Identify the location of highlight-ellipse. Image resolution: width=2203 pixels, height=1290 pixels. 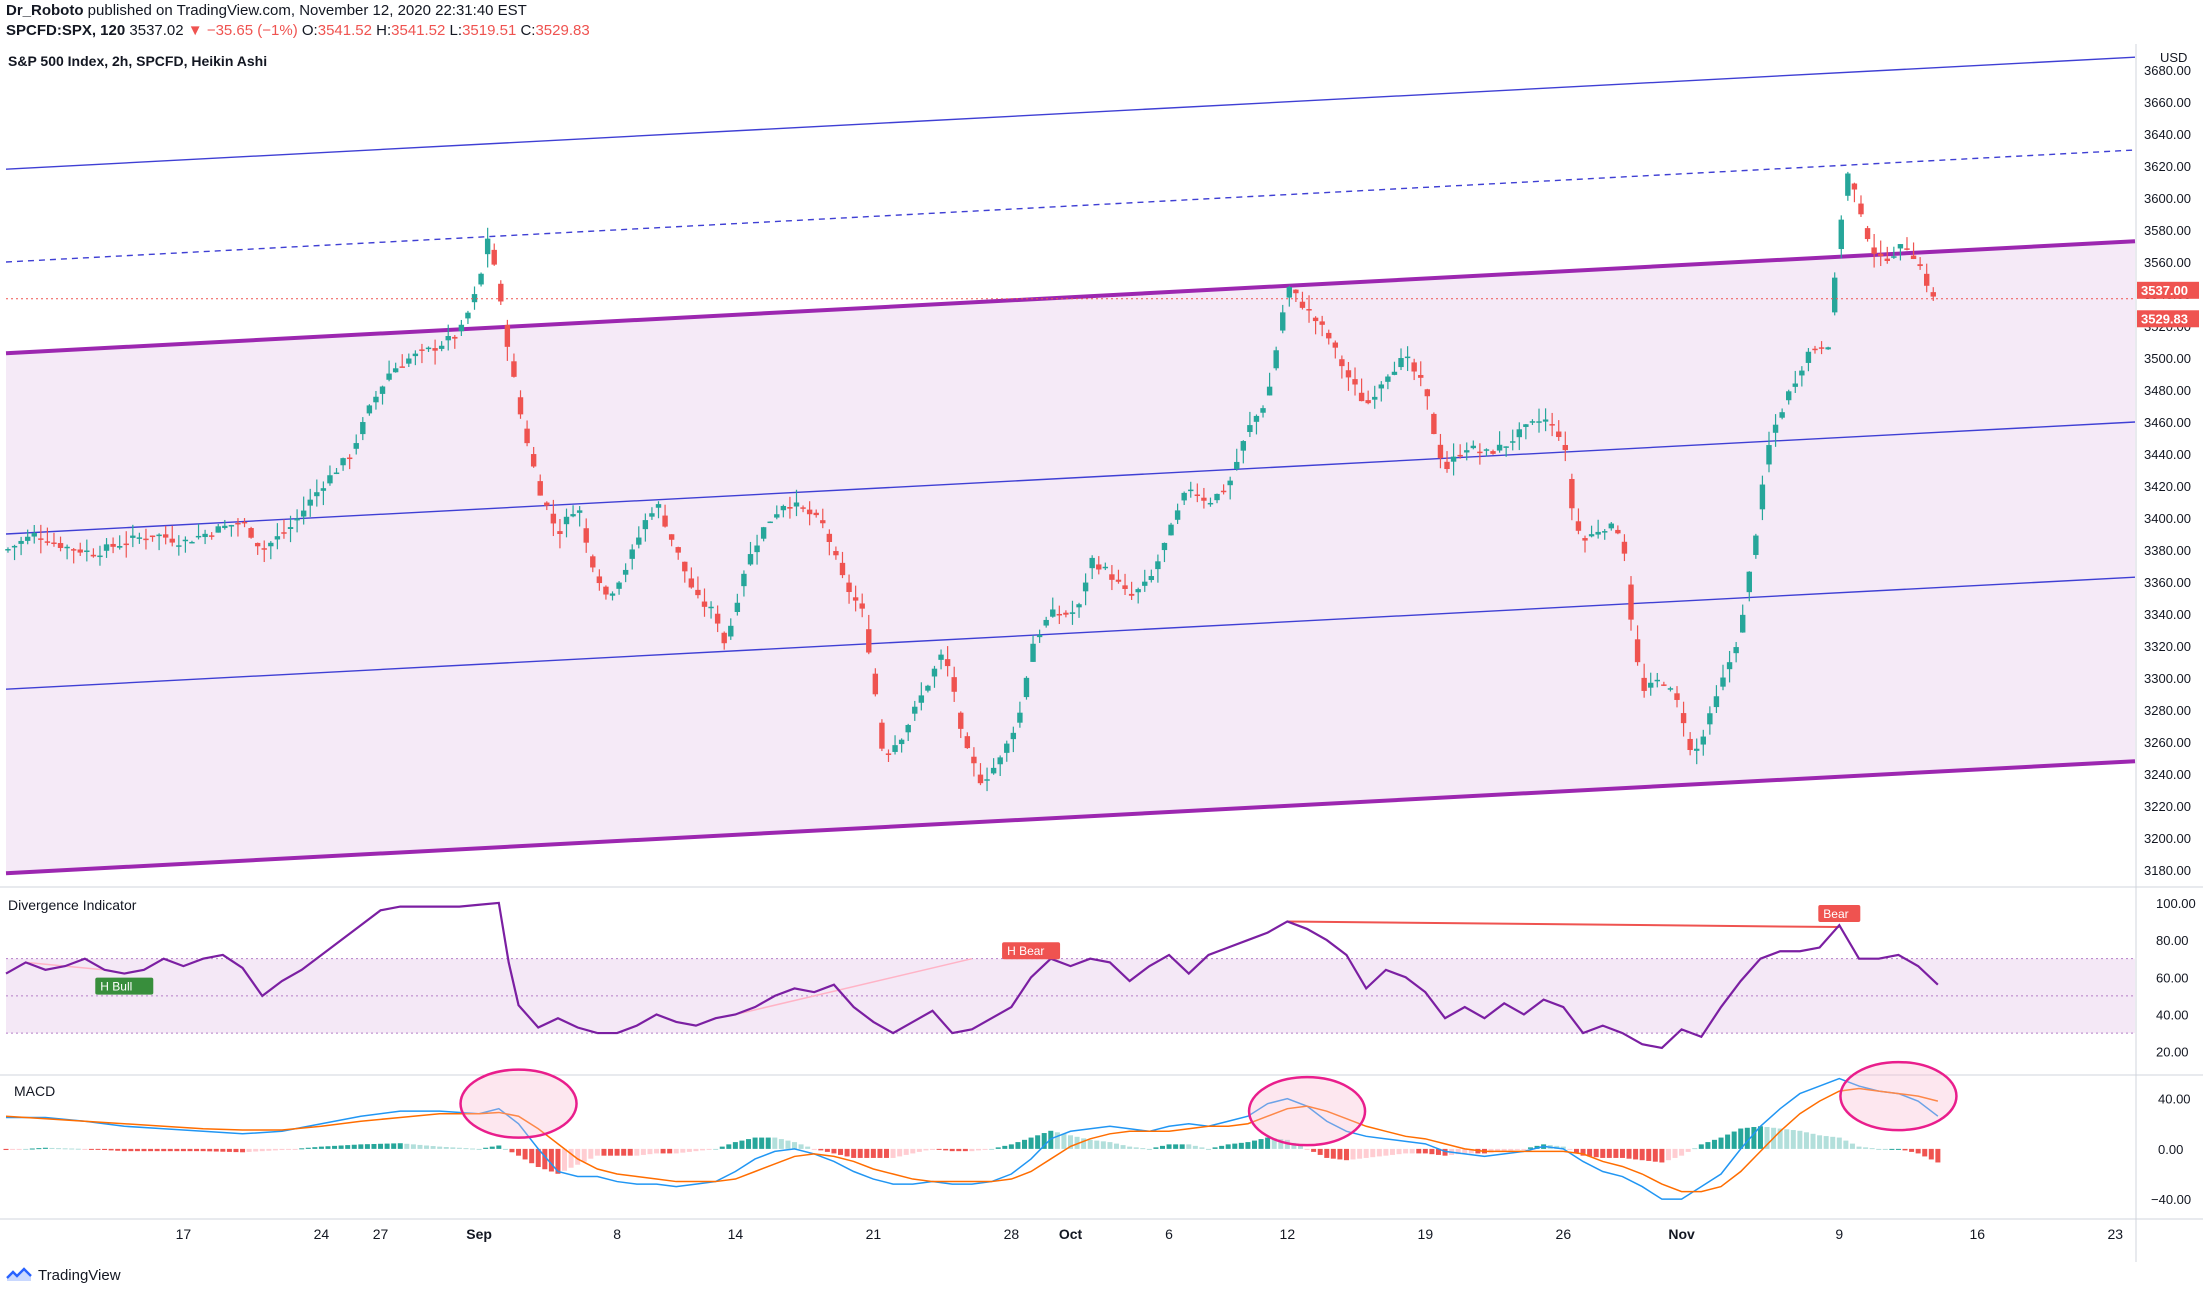
(1898, 1096).